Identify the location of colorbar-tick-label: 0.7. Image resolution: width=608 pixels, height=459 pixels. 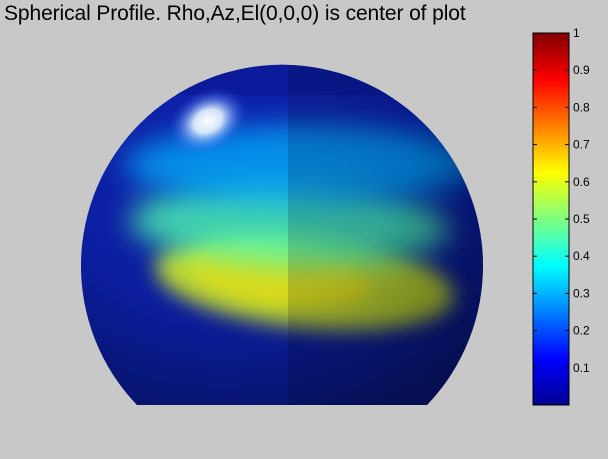
(581, 145).